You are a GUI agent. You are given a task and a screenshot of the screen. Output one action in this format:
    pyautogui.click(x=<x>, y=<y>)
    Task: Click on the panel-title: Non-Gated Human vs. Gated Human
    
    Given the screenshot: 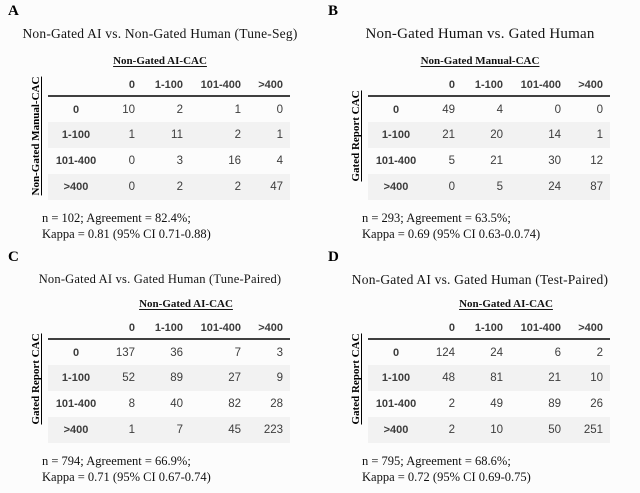 What is the action you would take?
    pyautogui.click(x=480, y=34)
    